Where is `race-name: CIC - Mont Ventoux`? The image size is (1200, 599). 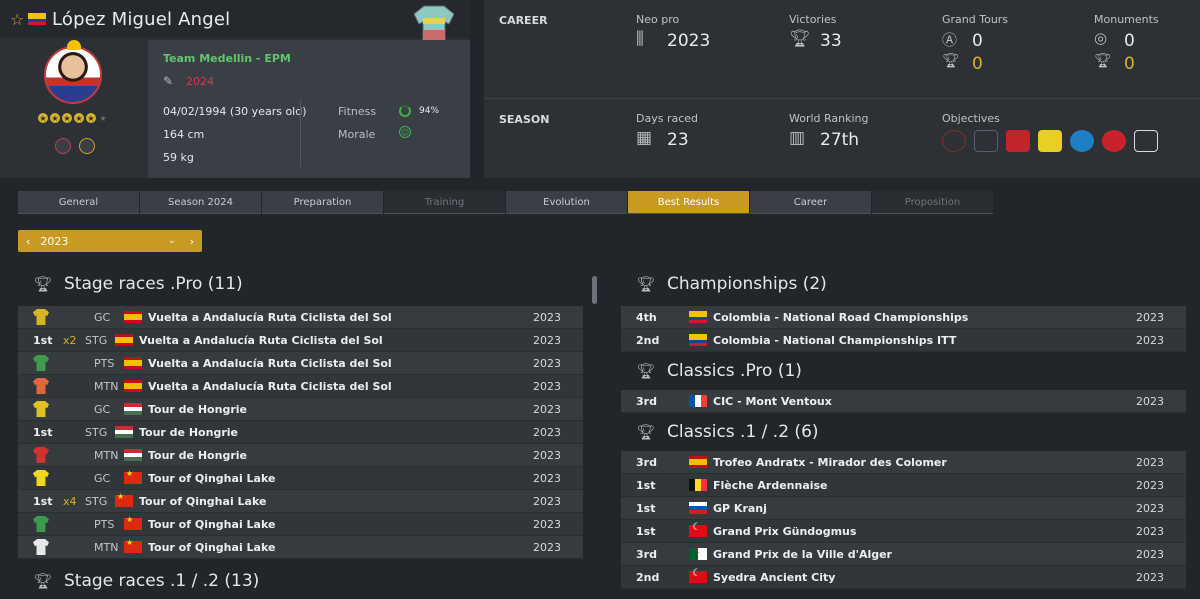
race-name: CIC - Mont Ventoux is located at coordinates (772, 401).